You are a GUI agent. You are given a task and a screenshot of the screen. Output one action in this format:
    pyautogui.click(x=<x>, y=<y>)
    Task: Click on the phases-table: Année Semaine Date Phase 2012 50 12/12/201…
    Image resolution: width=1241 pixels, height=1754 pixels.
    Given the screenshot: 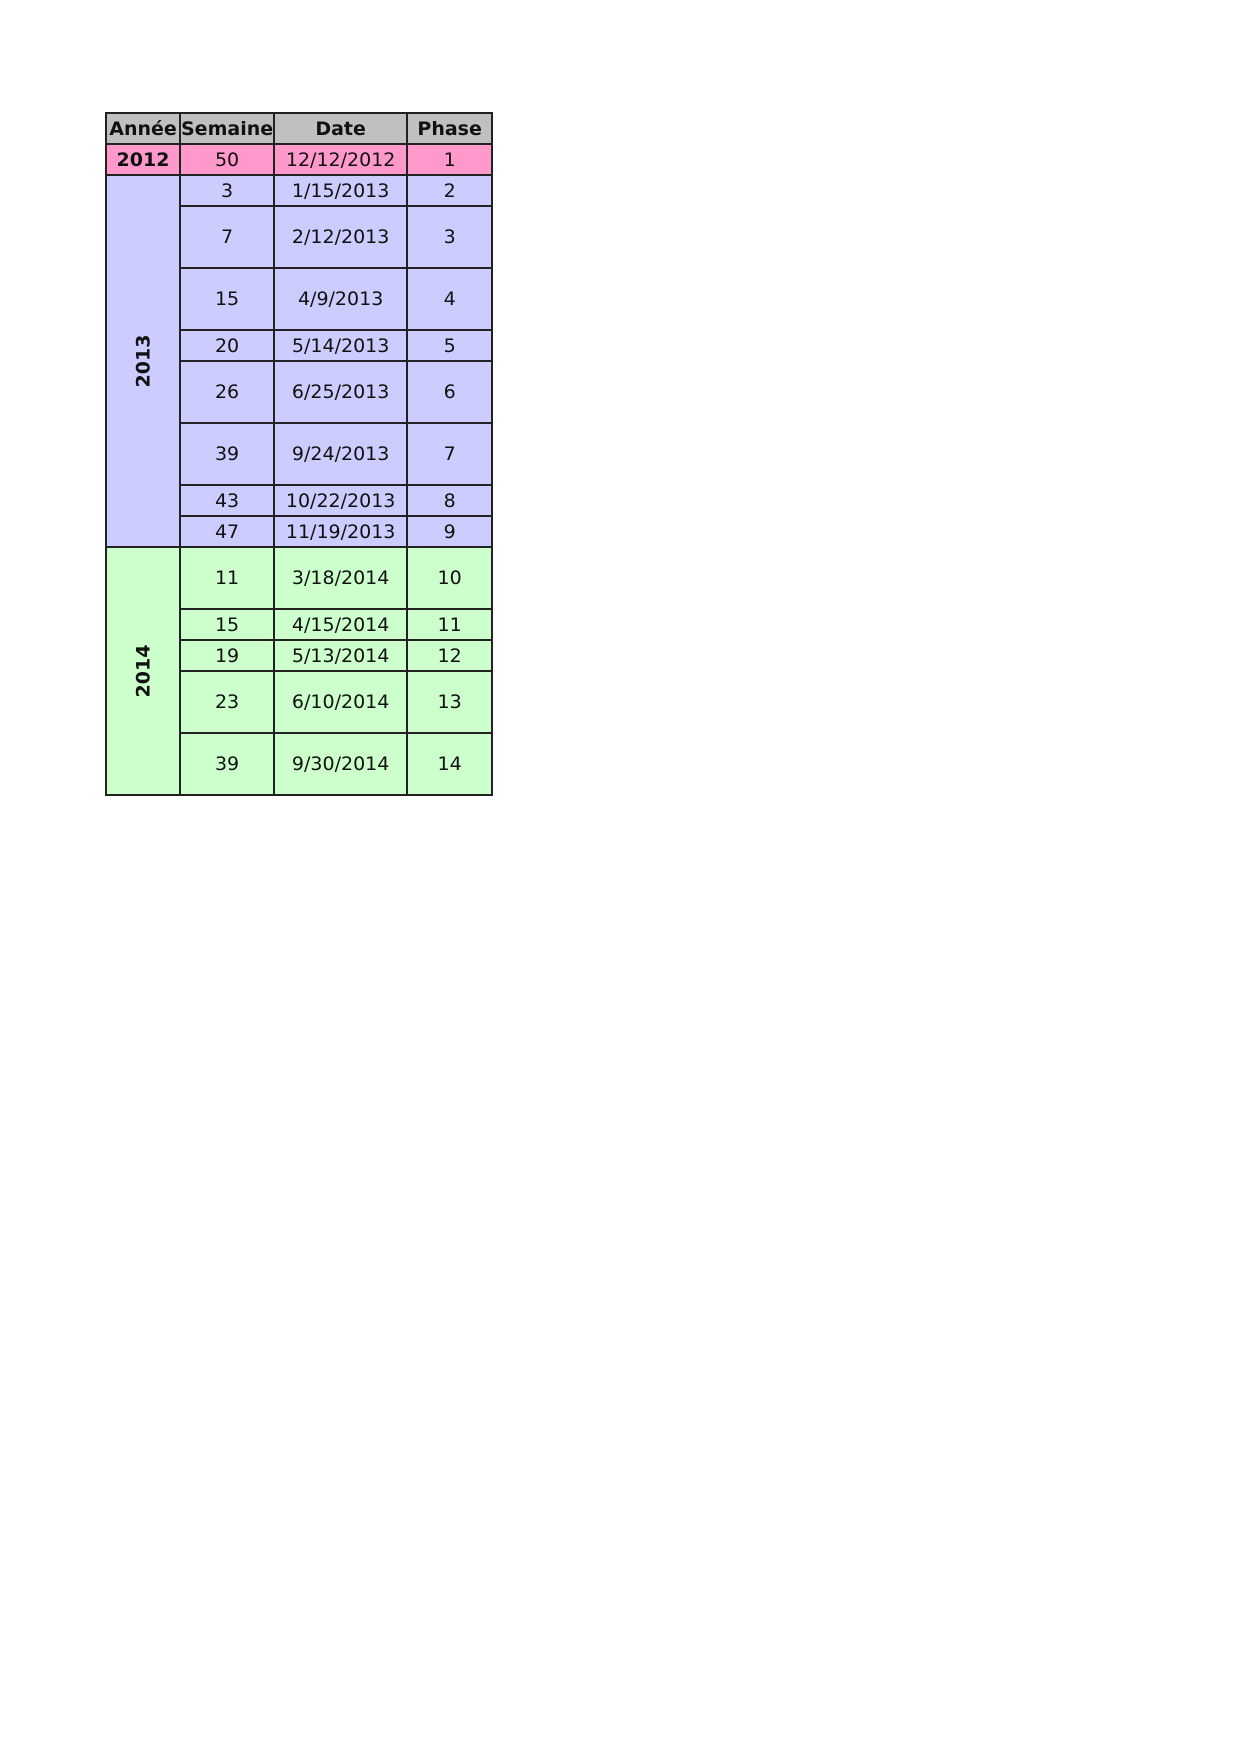 What is the action you would take?
    pyautogui.click(x=299, y=454)
    